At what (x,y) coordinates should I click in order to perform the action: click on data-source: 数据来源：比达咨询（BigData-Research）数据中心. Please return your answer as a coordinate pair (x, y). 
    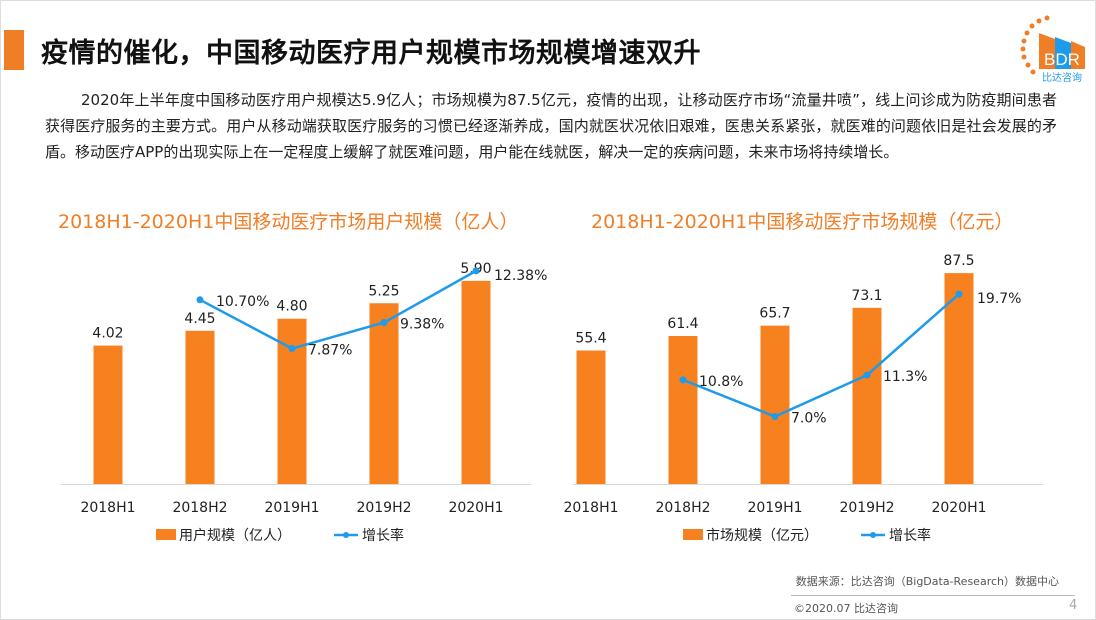
    Looking at the image, I should click on (927, 581).